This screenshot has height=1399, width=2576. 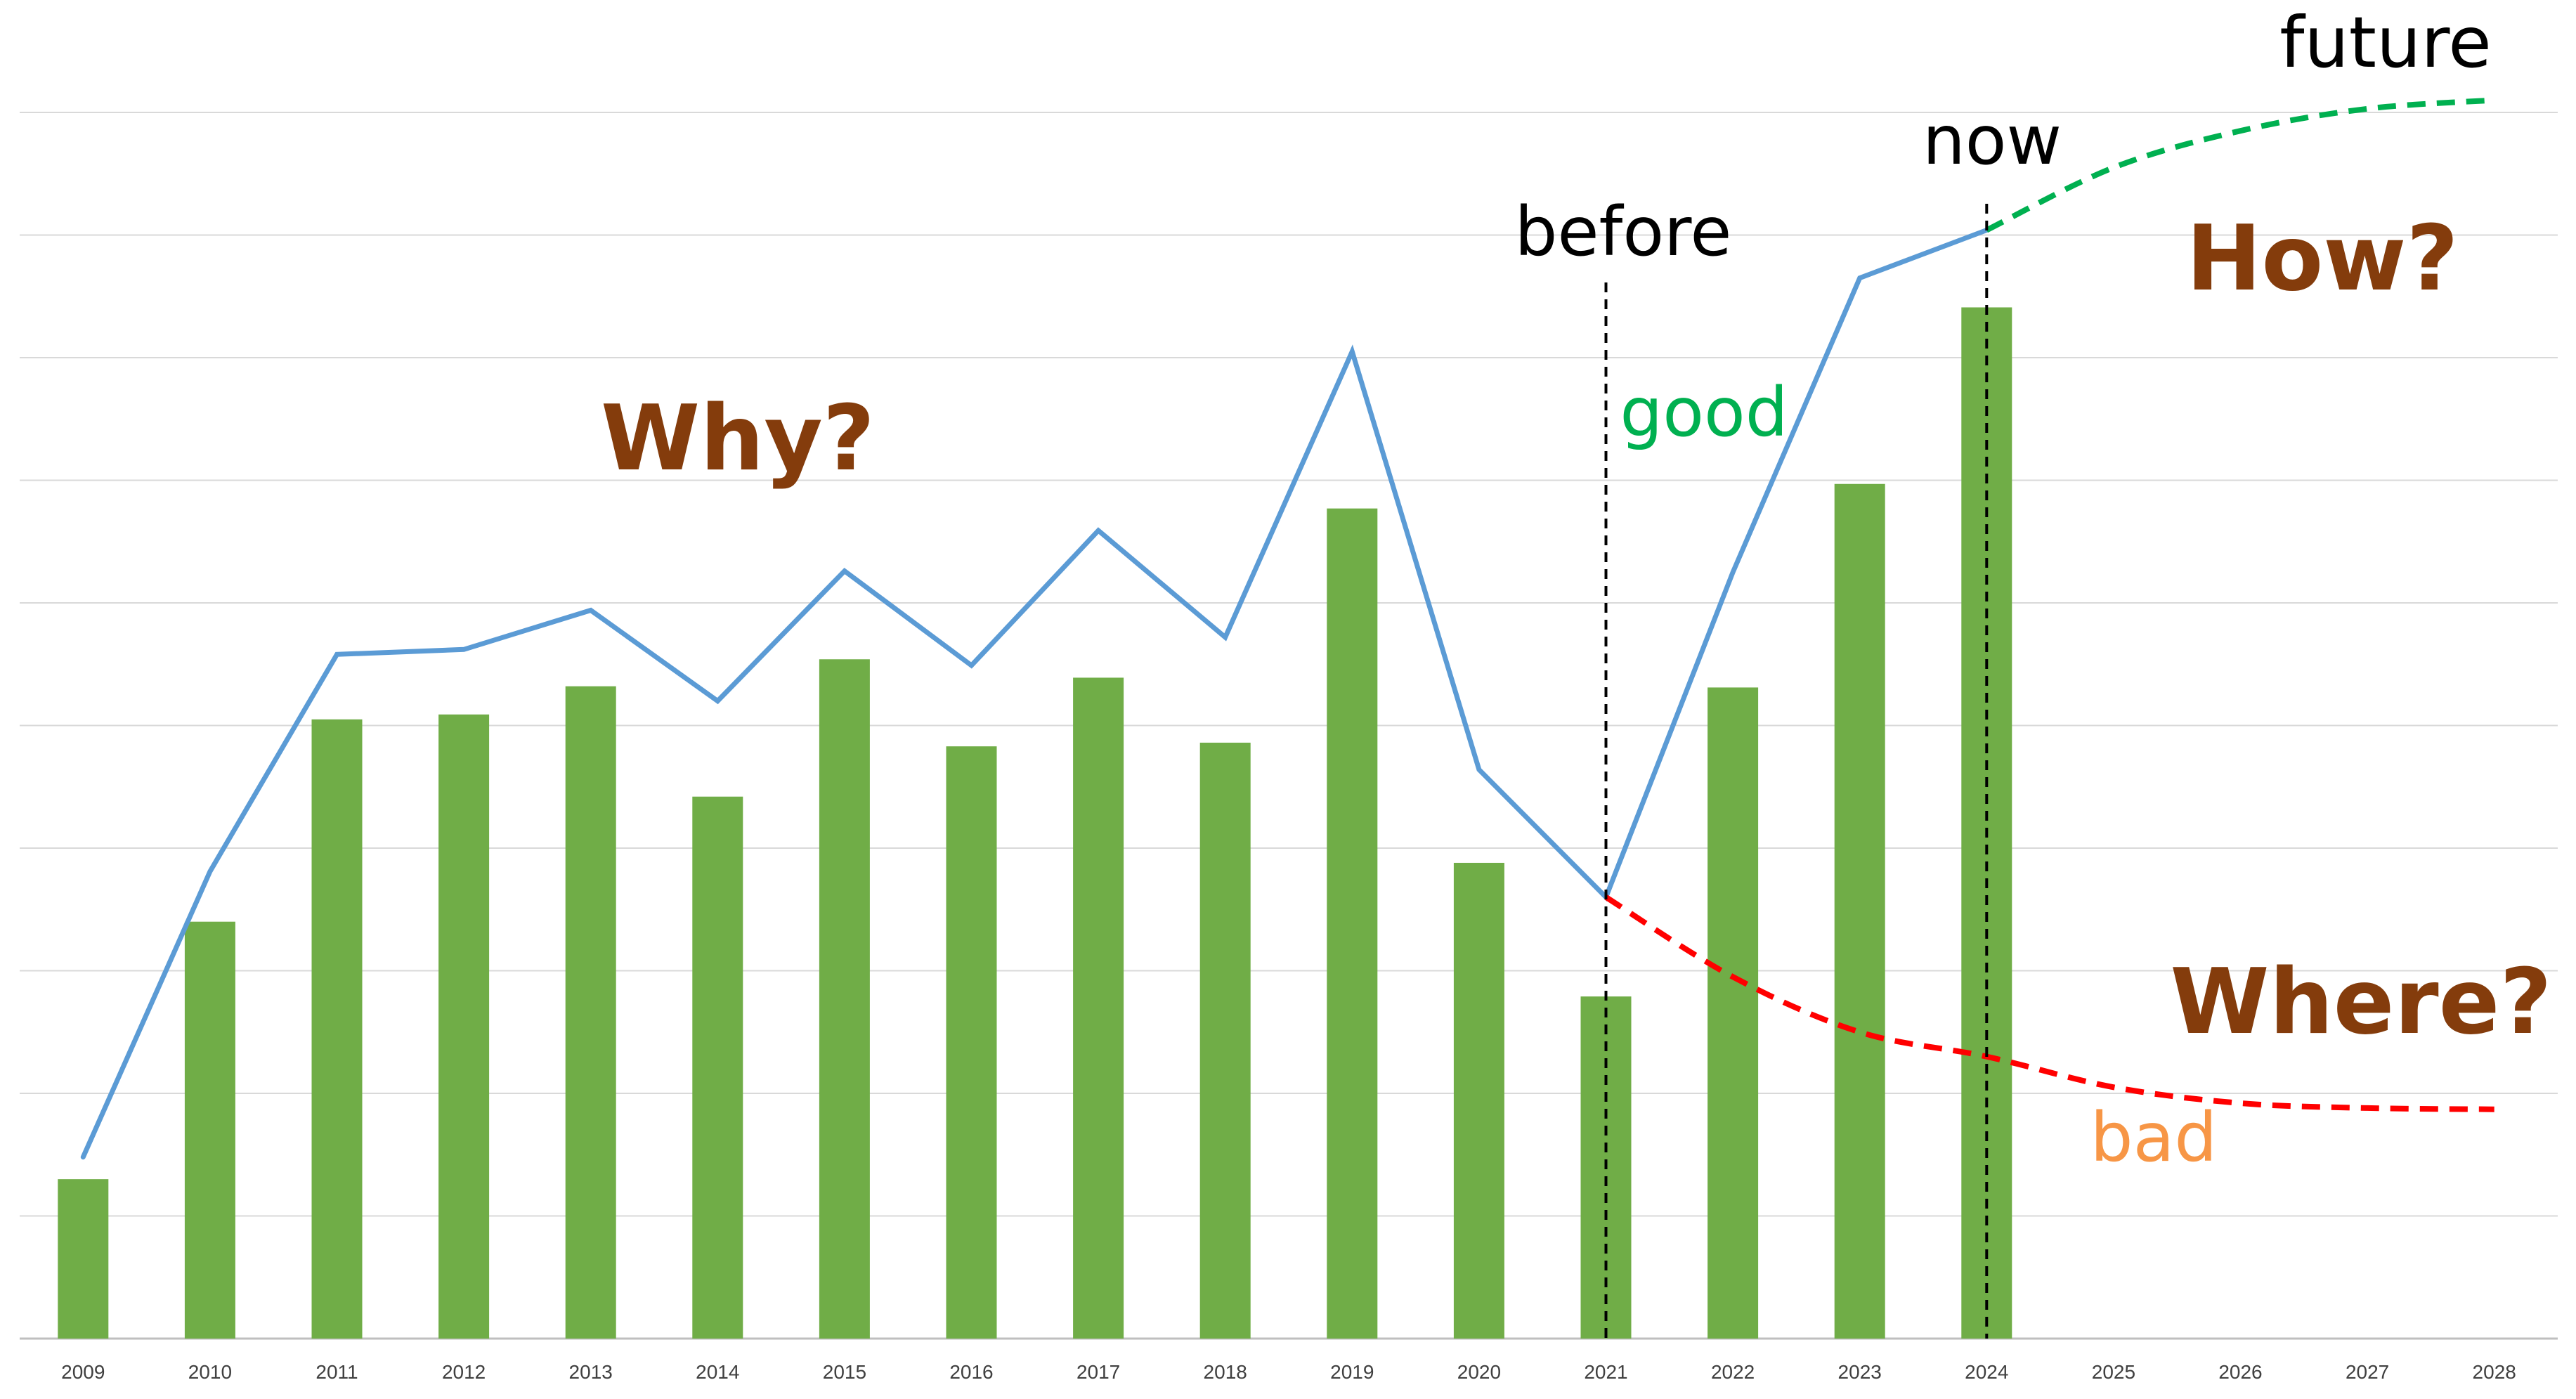 What do you see at coordinates (717, 1068) in the screenshot?
I see `bar-2014` at bounding box center [717, 1068].